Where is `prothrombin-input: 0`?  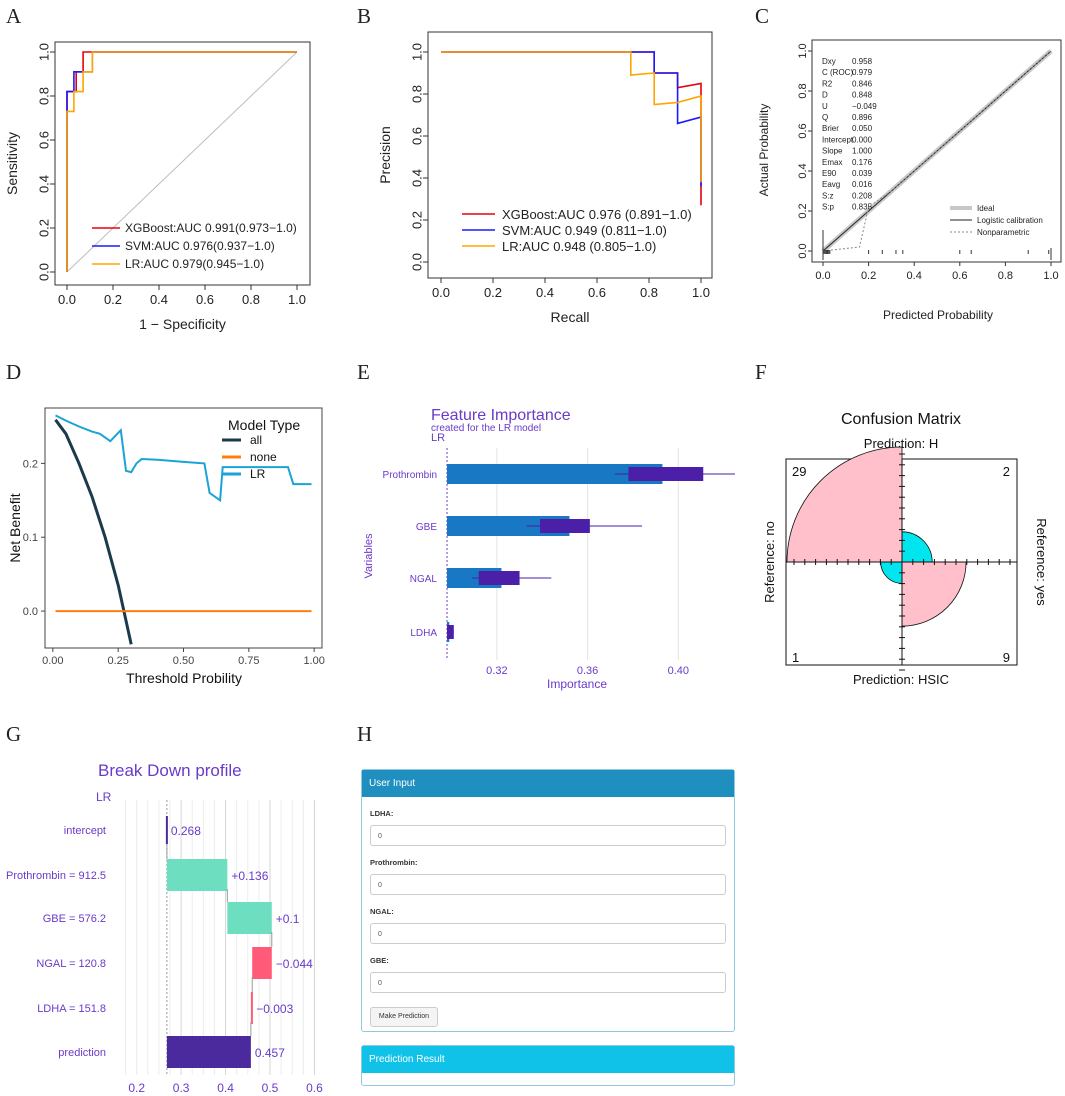 prothrombin-input: 0 is located at coordinates (548, 884).